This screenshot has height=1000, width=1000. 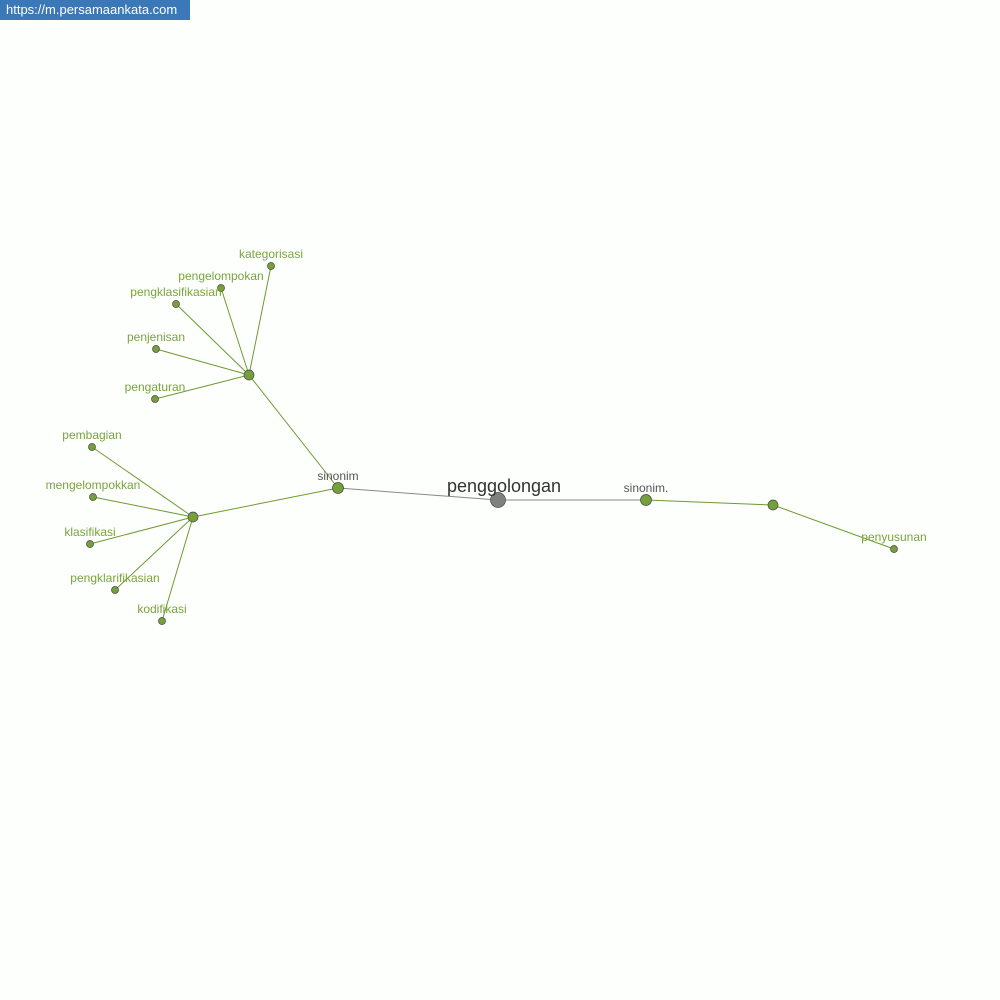 What do you see at coordinates (221, 288) in the screenshot?
I see `node-l2` at bounding box center [221, 288].